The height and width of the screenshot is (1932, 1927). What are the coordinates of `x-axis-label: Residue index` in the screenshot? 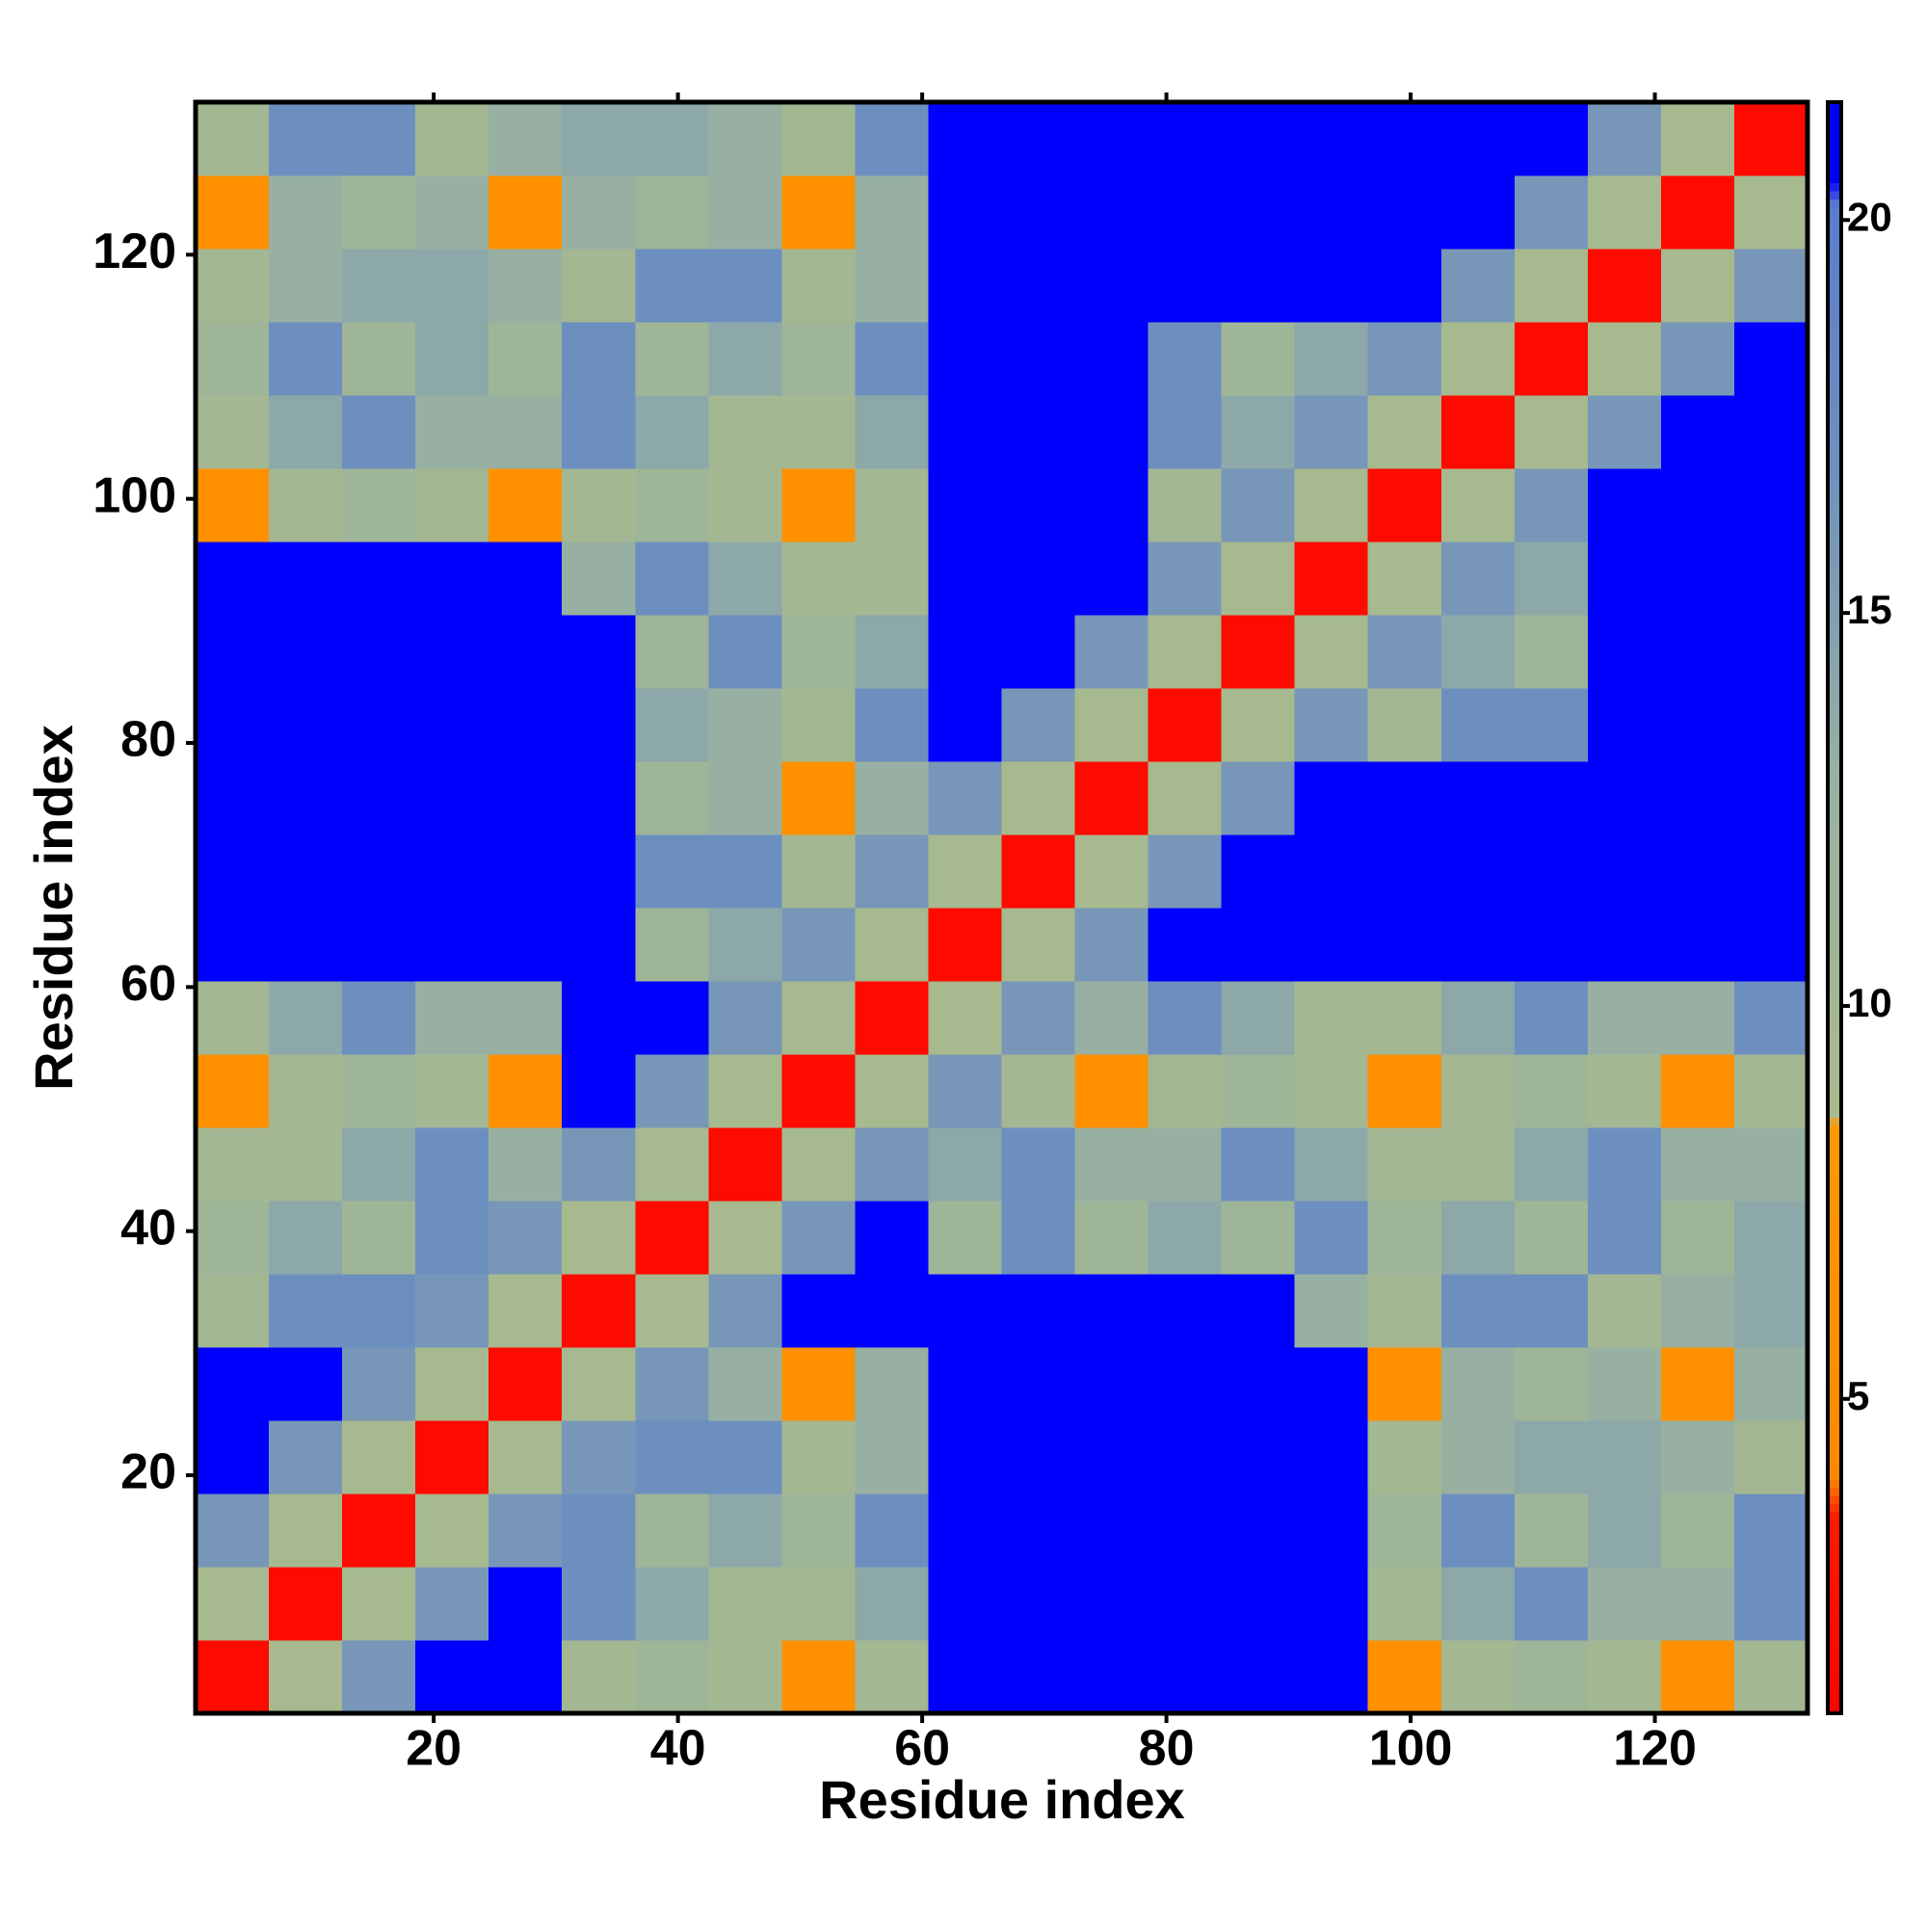 It's located at (1002, 1799).